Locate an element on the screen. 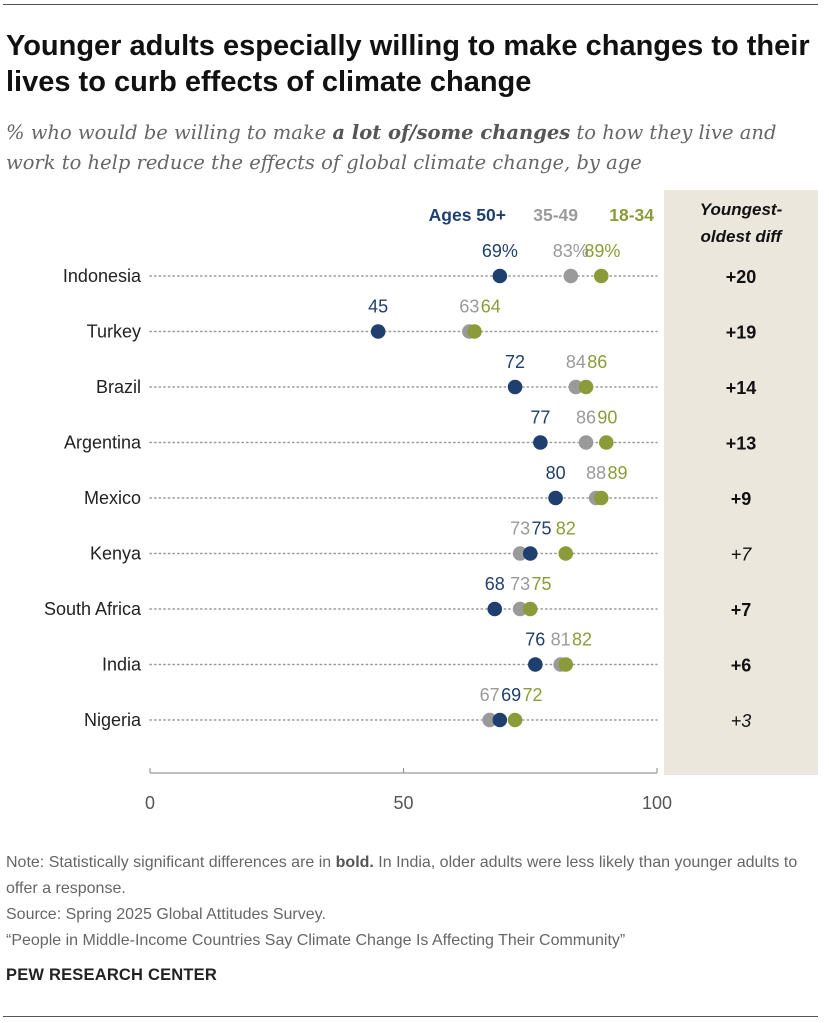 The image size is (829, 1023). diff-value: +9 is located at coordinates (741, 499).